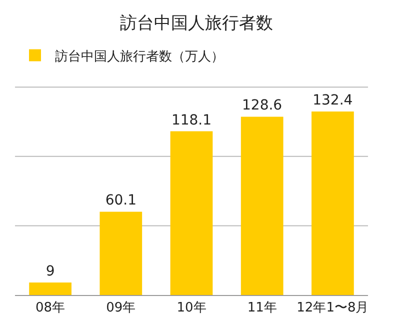 The image size is (393, 335). Describe the element at coordinates (262, 106) in the screenshot. I see `data-label: 128.6` at that location.